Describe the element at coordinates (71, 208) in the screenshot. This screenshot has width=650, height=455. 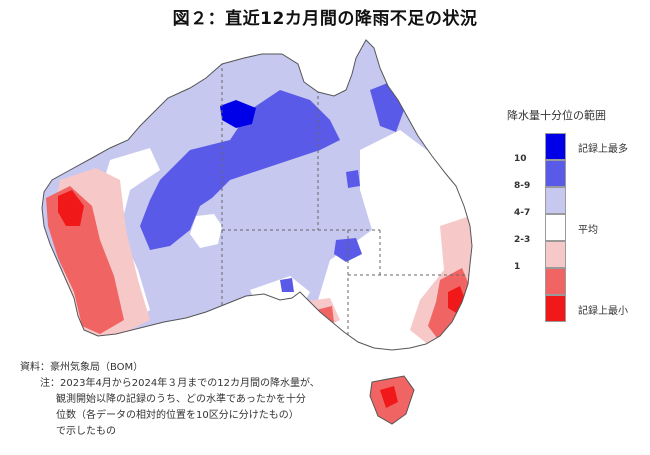
I see `region-record-low-west` at that location.